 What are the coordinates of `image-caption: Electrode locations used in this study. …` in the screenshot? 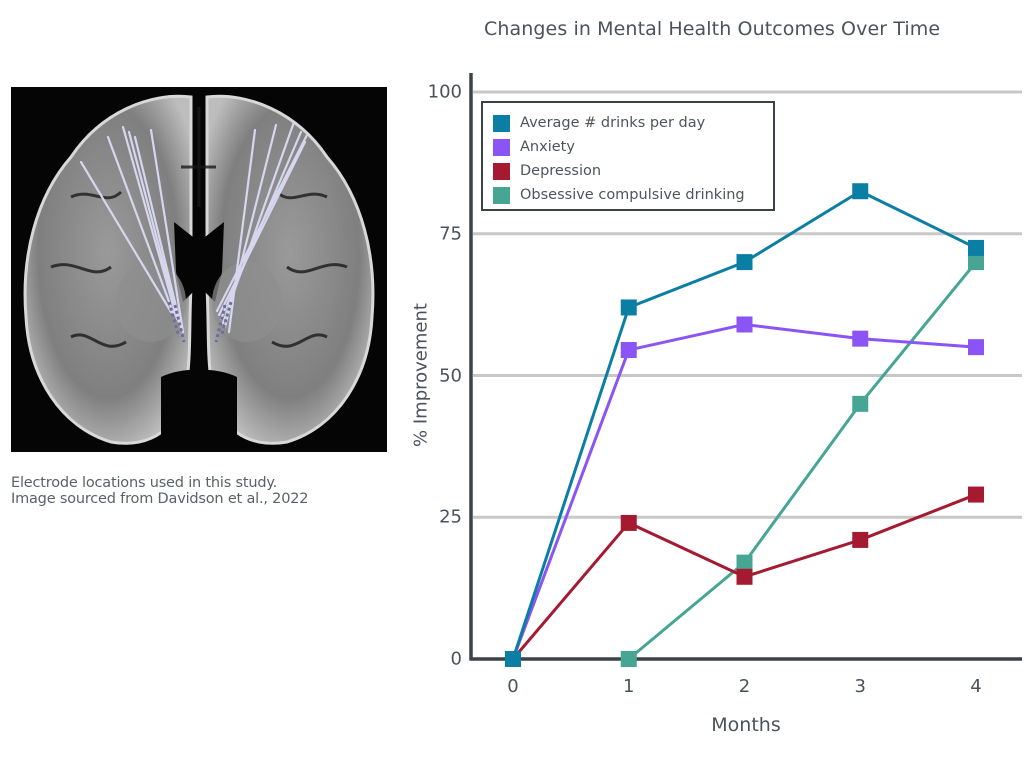 It's located at (206, 491).